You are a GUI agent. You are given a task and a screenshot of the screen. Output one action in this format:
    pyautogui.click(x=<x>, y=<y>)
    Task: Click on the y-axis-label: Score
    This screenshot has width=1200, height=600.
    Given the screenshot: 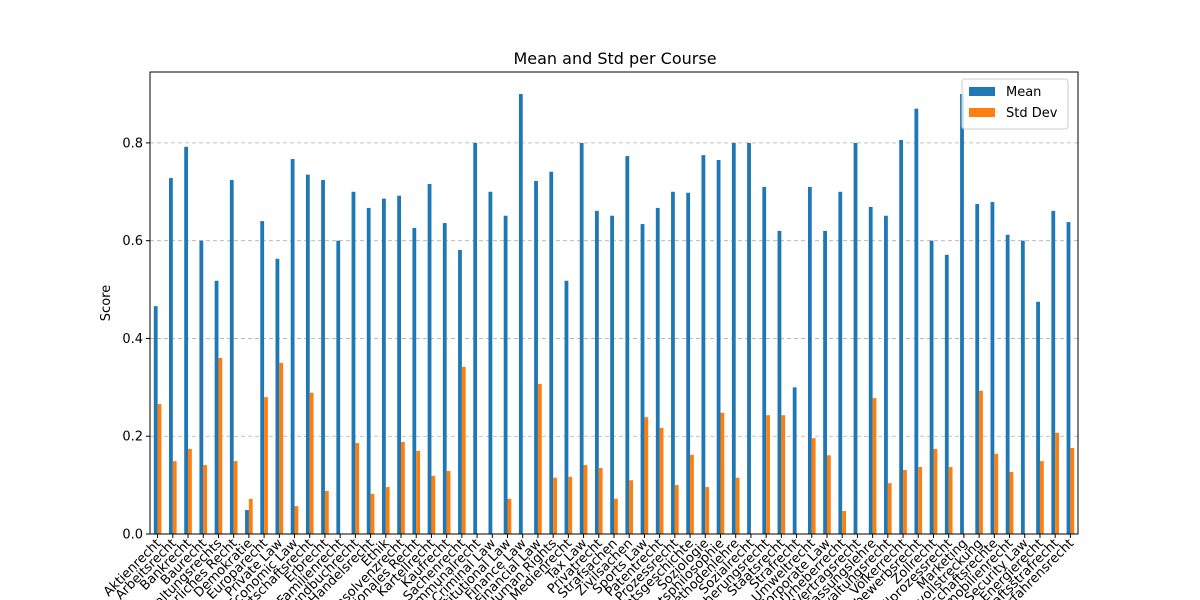 What is the action you would take?
    pyautogui.click(x=106, y=303)
    